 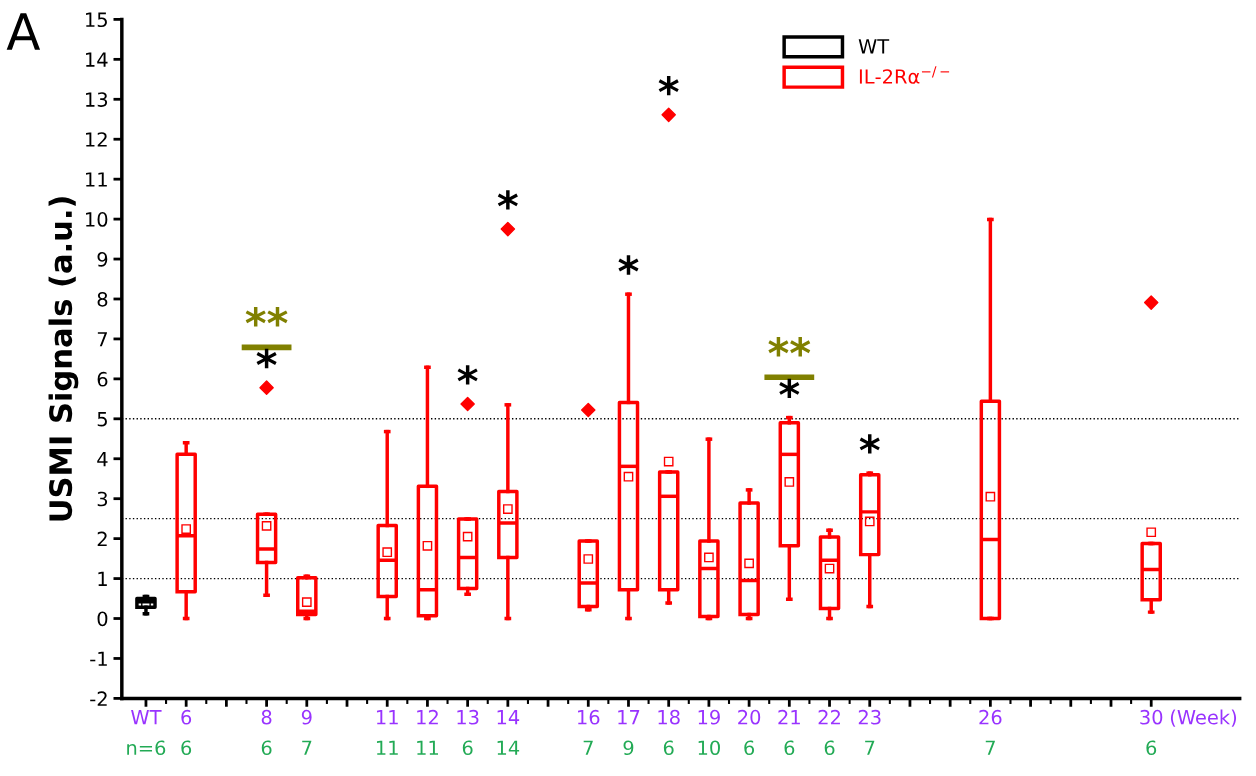 What do you see at coordinates (96, 20) in the screenshot?
I see `y-tick-label: 15` at bounding box center [96, 20].